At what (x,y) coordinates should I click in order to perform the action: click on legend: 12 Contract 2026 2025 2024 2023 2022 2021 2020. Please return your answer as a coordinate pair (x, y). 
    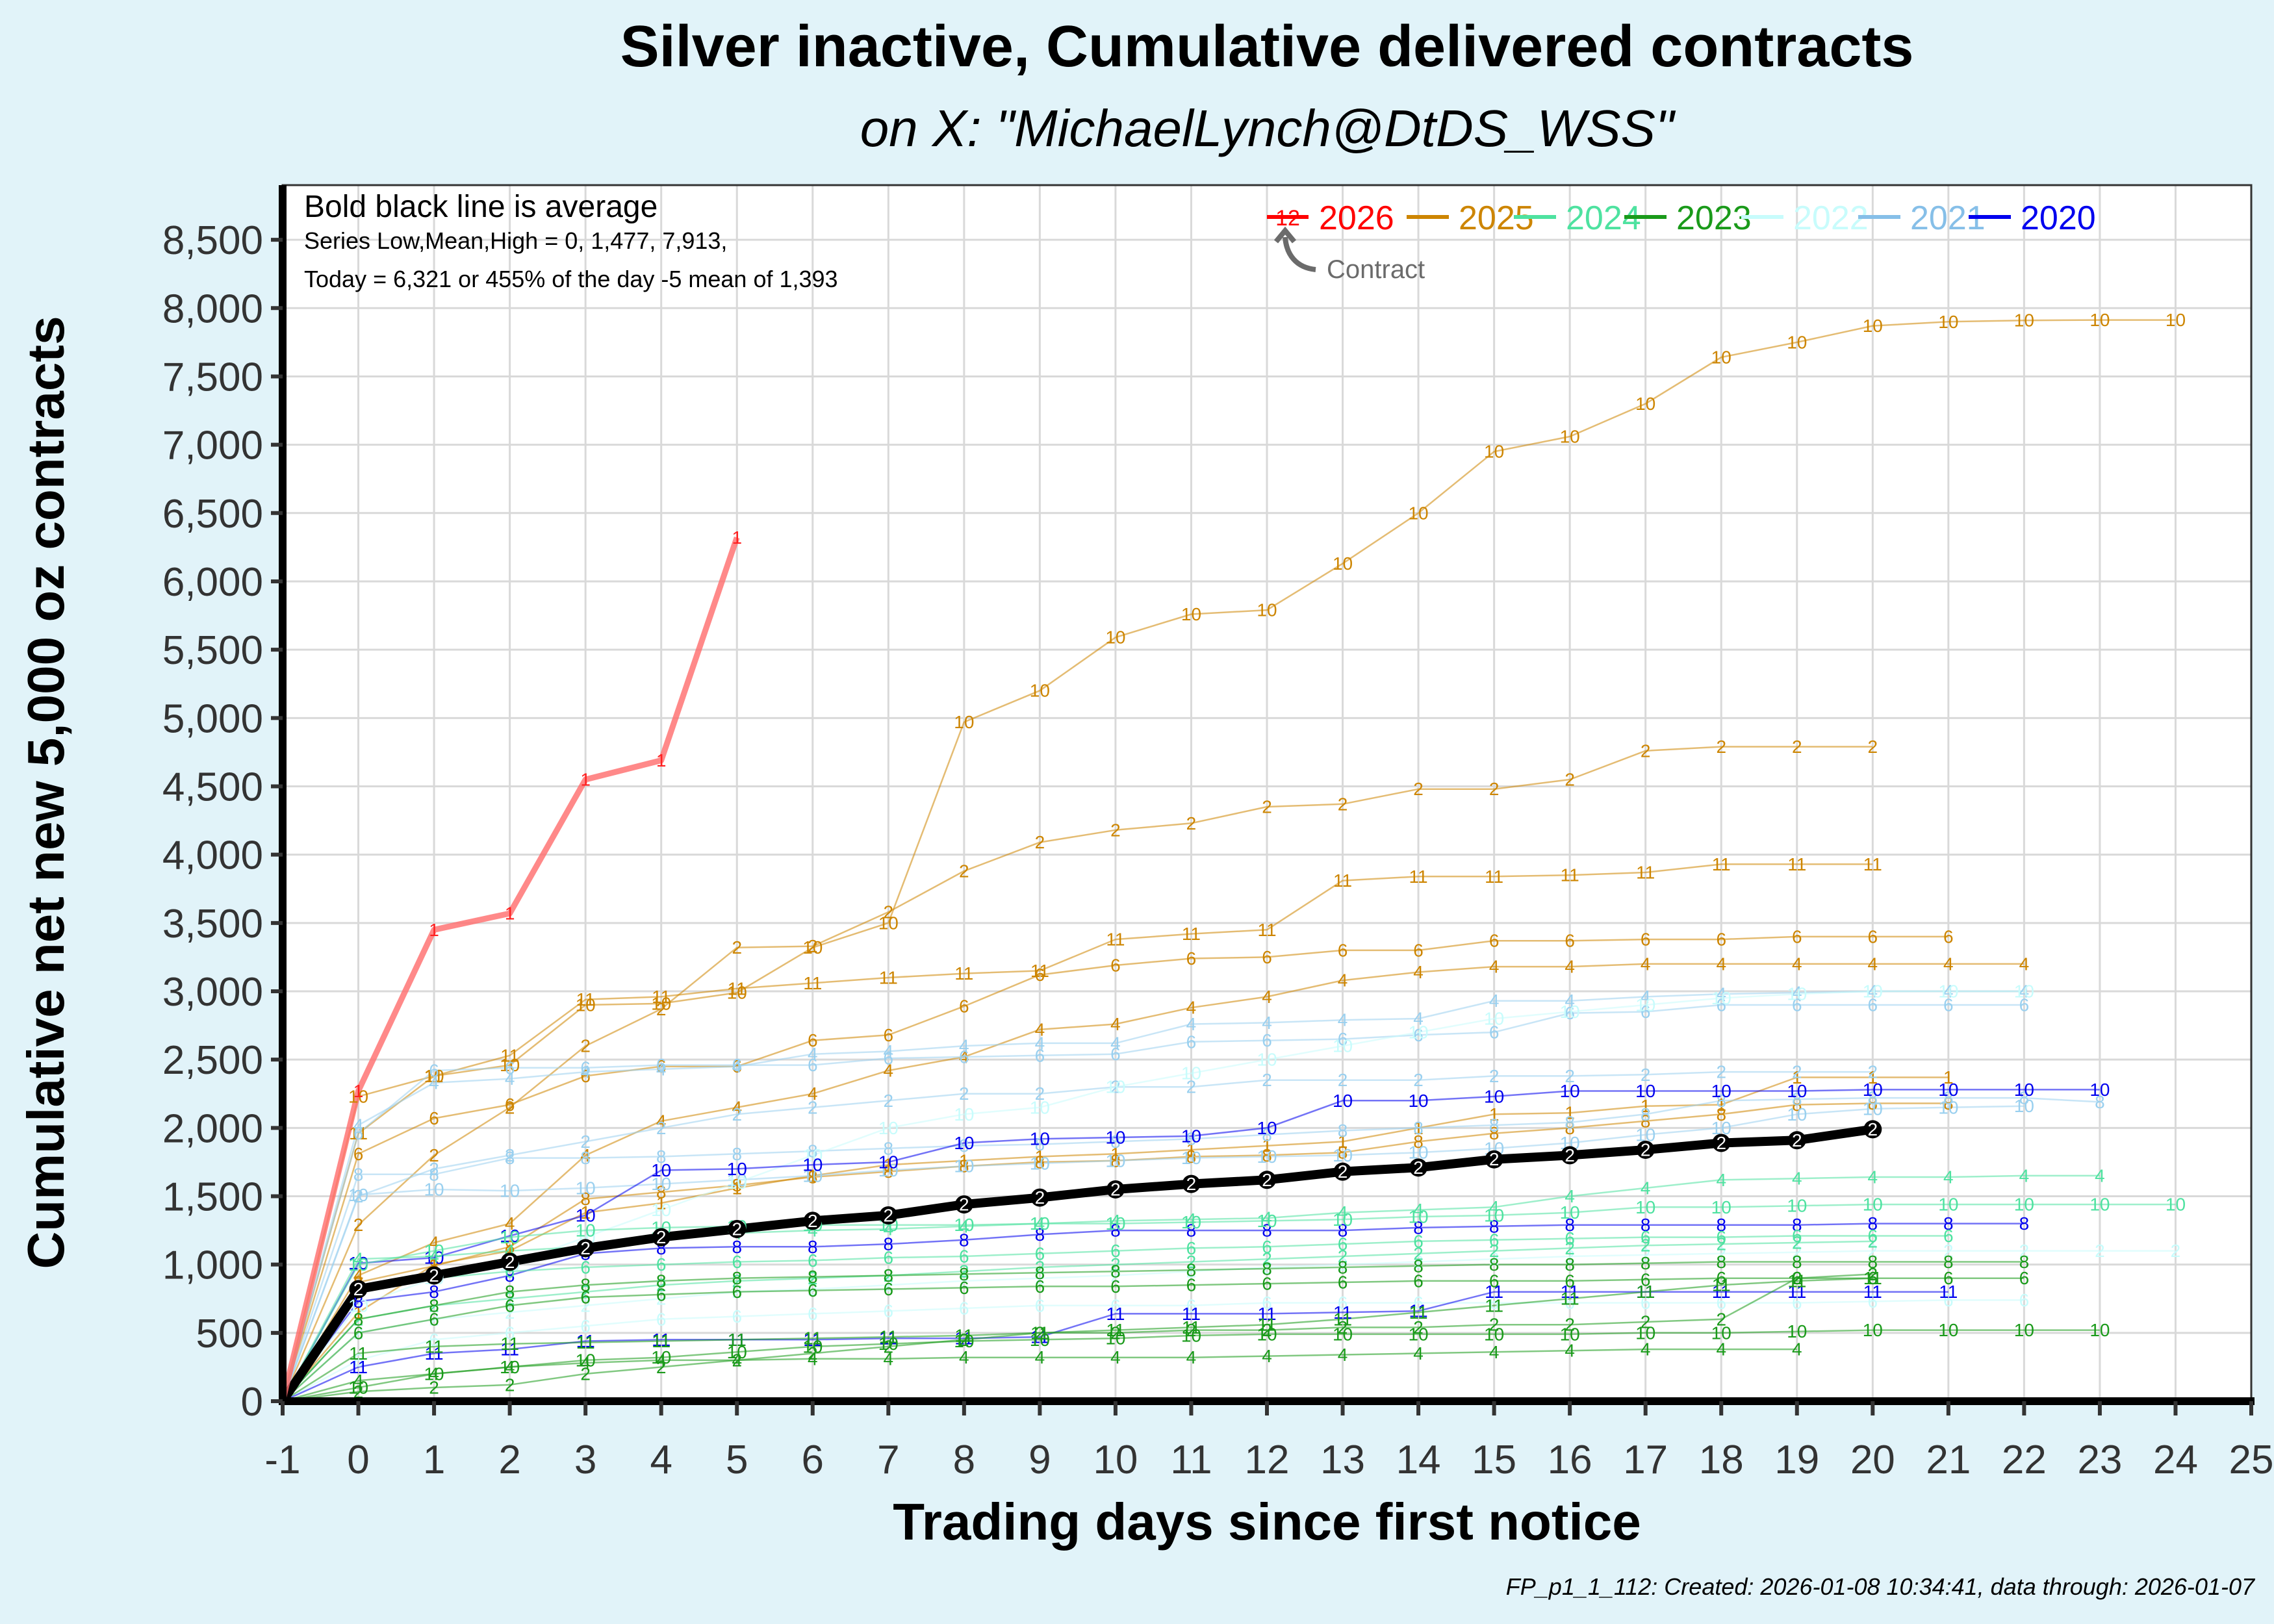
    Looking at the image, I should click on (1681, 241).